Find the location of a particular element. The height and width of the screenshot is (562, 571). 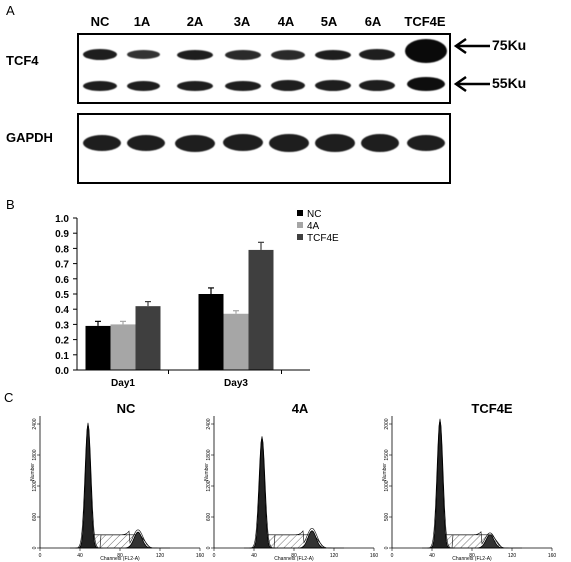

x-tick-label: Day1 is located at coordinates (123, 383).